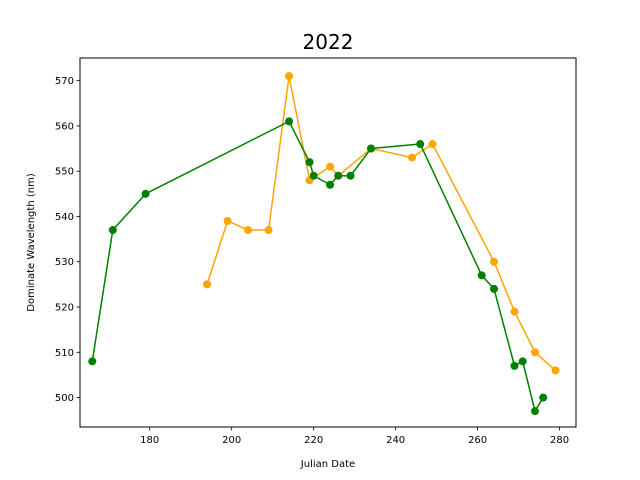  What do you see at coordinates (313, 440) in the screenshot?
I see `x-tick-label: 220` at bounding box center [313, 440].